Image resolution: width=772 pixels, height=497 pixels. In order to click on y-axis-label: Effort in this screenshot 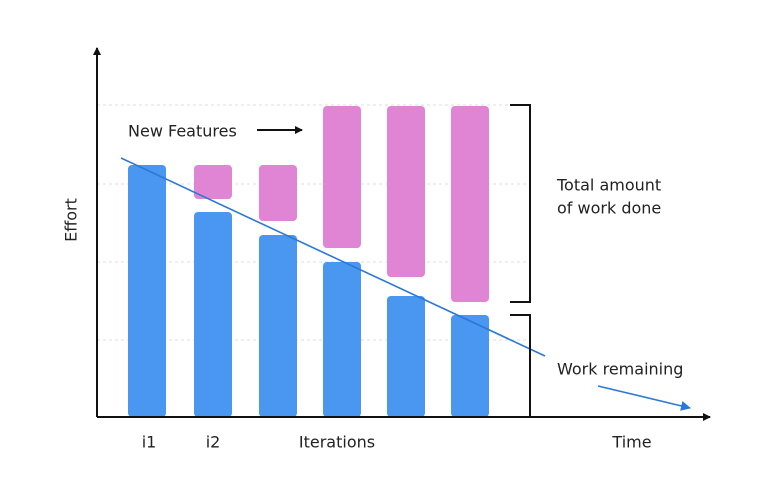, I will do `click(71, 220)`.